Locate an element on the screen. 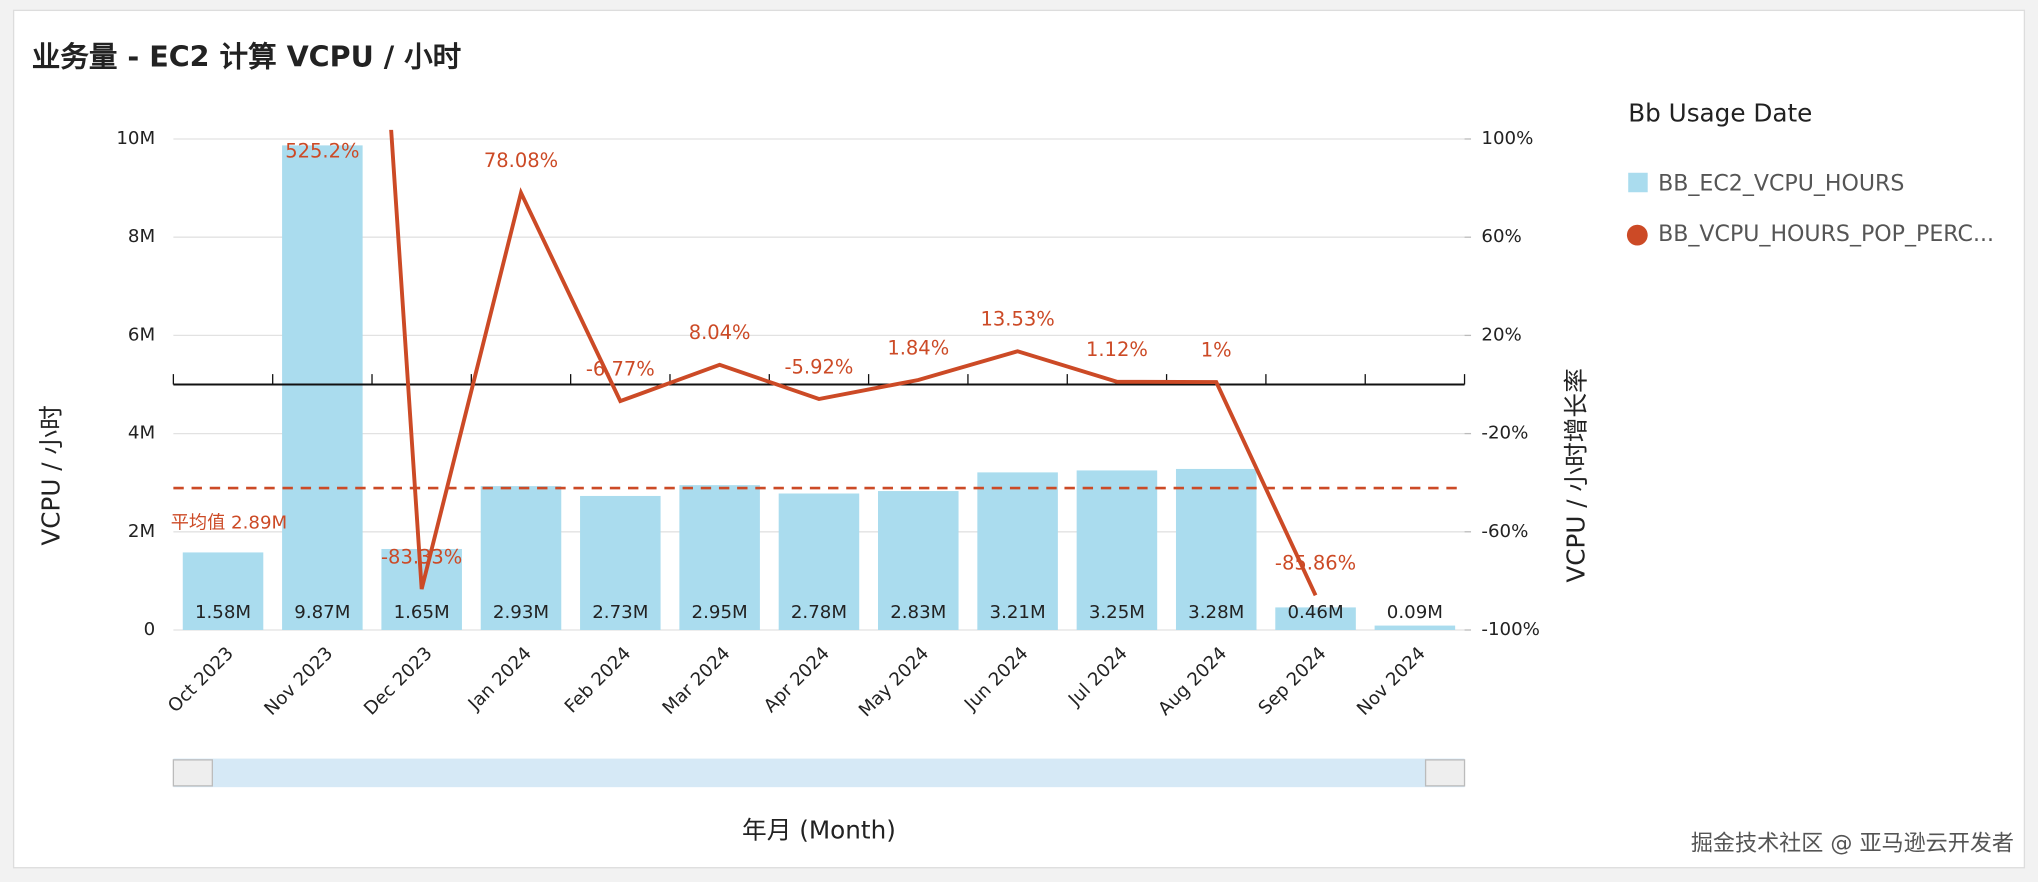  scroll-track is located at coordinates (819, 773).